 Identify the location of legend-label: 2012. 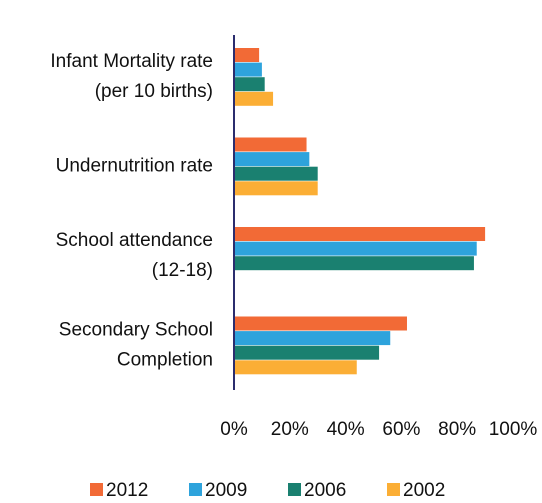
(127, 490).